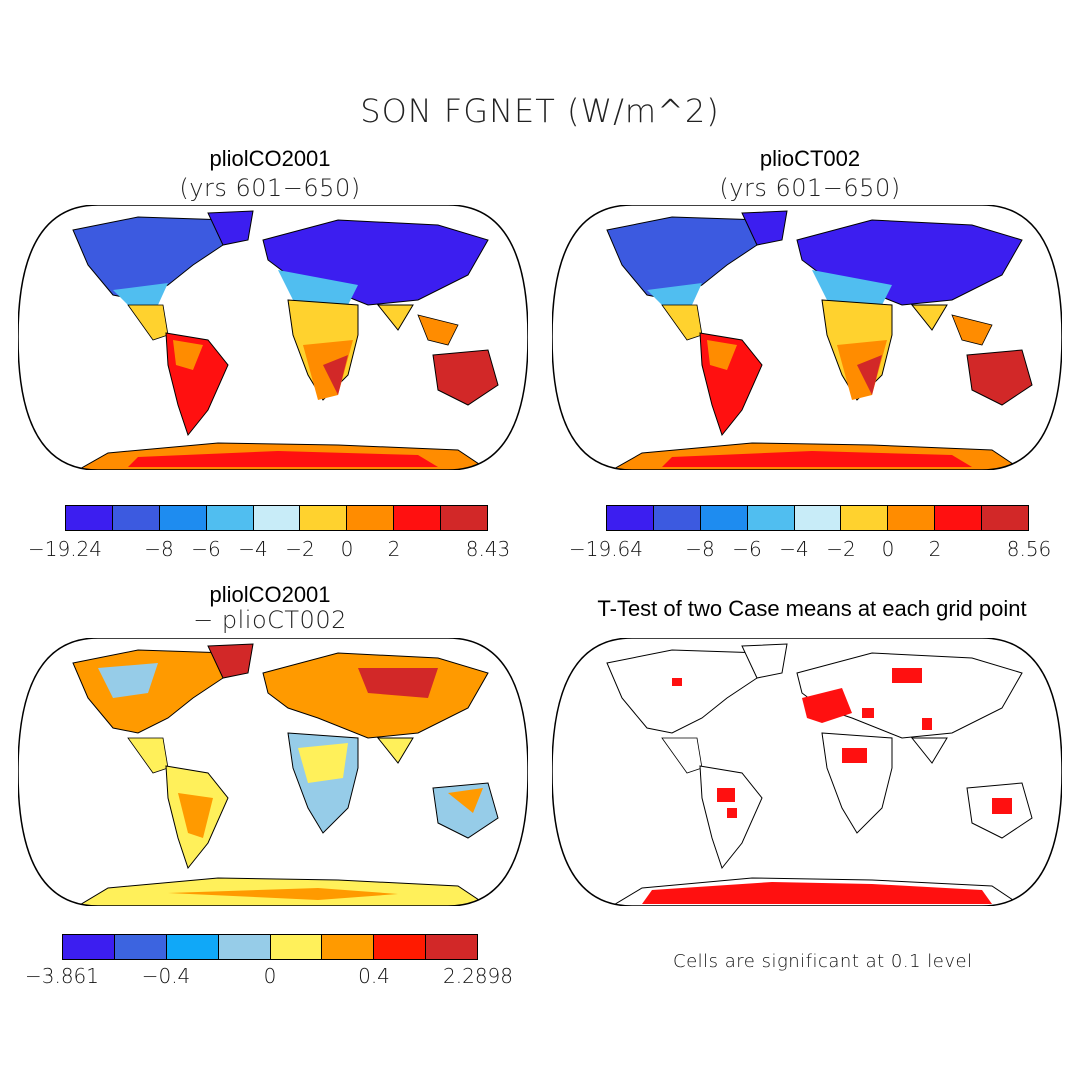 The image size is (1080, 1080). I want to click on colorbar-diff, so click(270, 947).